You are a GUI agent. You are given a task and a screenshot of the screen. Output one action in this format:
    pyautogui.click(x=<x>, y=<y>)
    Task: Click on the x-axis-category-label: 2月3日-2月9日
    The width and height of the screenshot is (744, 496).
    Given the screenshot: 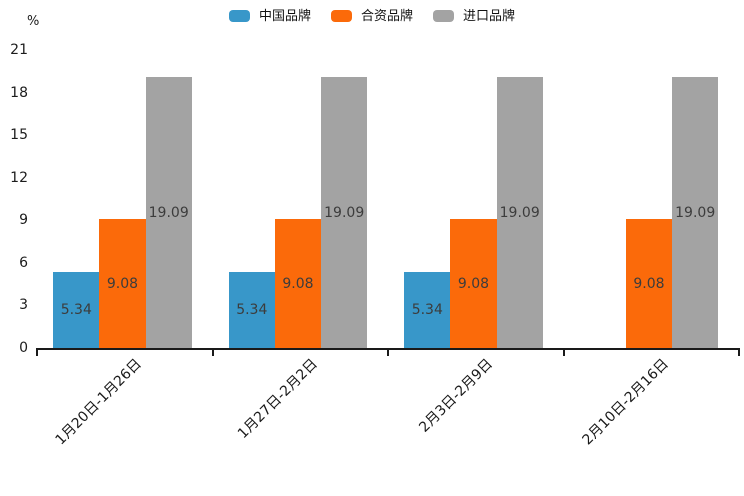 What is the action you would take?
    pyautogui.click(x=456, y=396)
    